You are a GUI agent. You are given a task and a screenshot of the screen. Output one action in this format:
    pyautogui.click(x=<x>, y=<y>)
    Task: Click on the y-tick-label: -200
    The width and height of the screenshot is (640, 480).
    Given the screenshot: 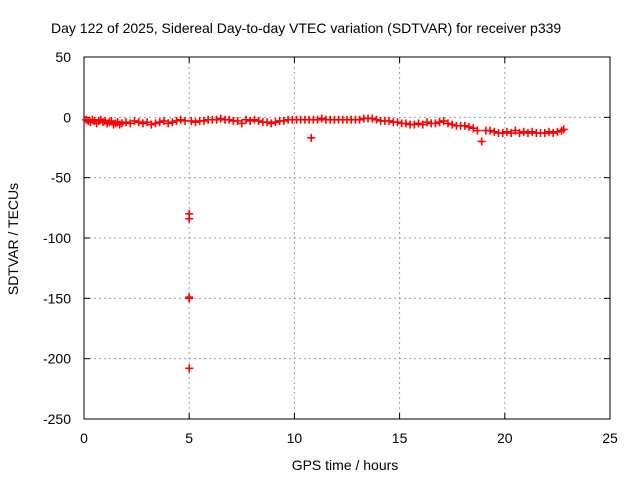 What is the action you would take?
    pyautogui.click(x=57, y=359)
    